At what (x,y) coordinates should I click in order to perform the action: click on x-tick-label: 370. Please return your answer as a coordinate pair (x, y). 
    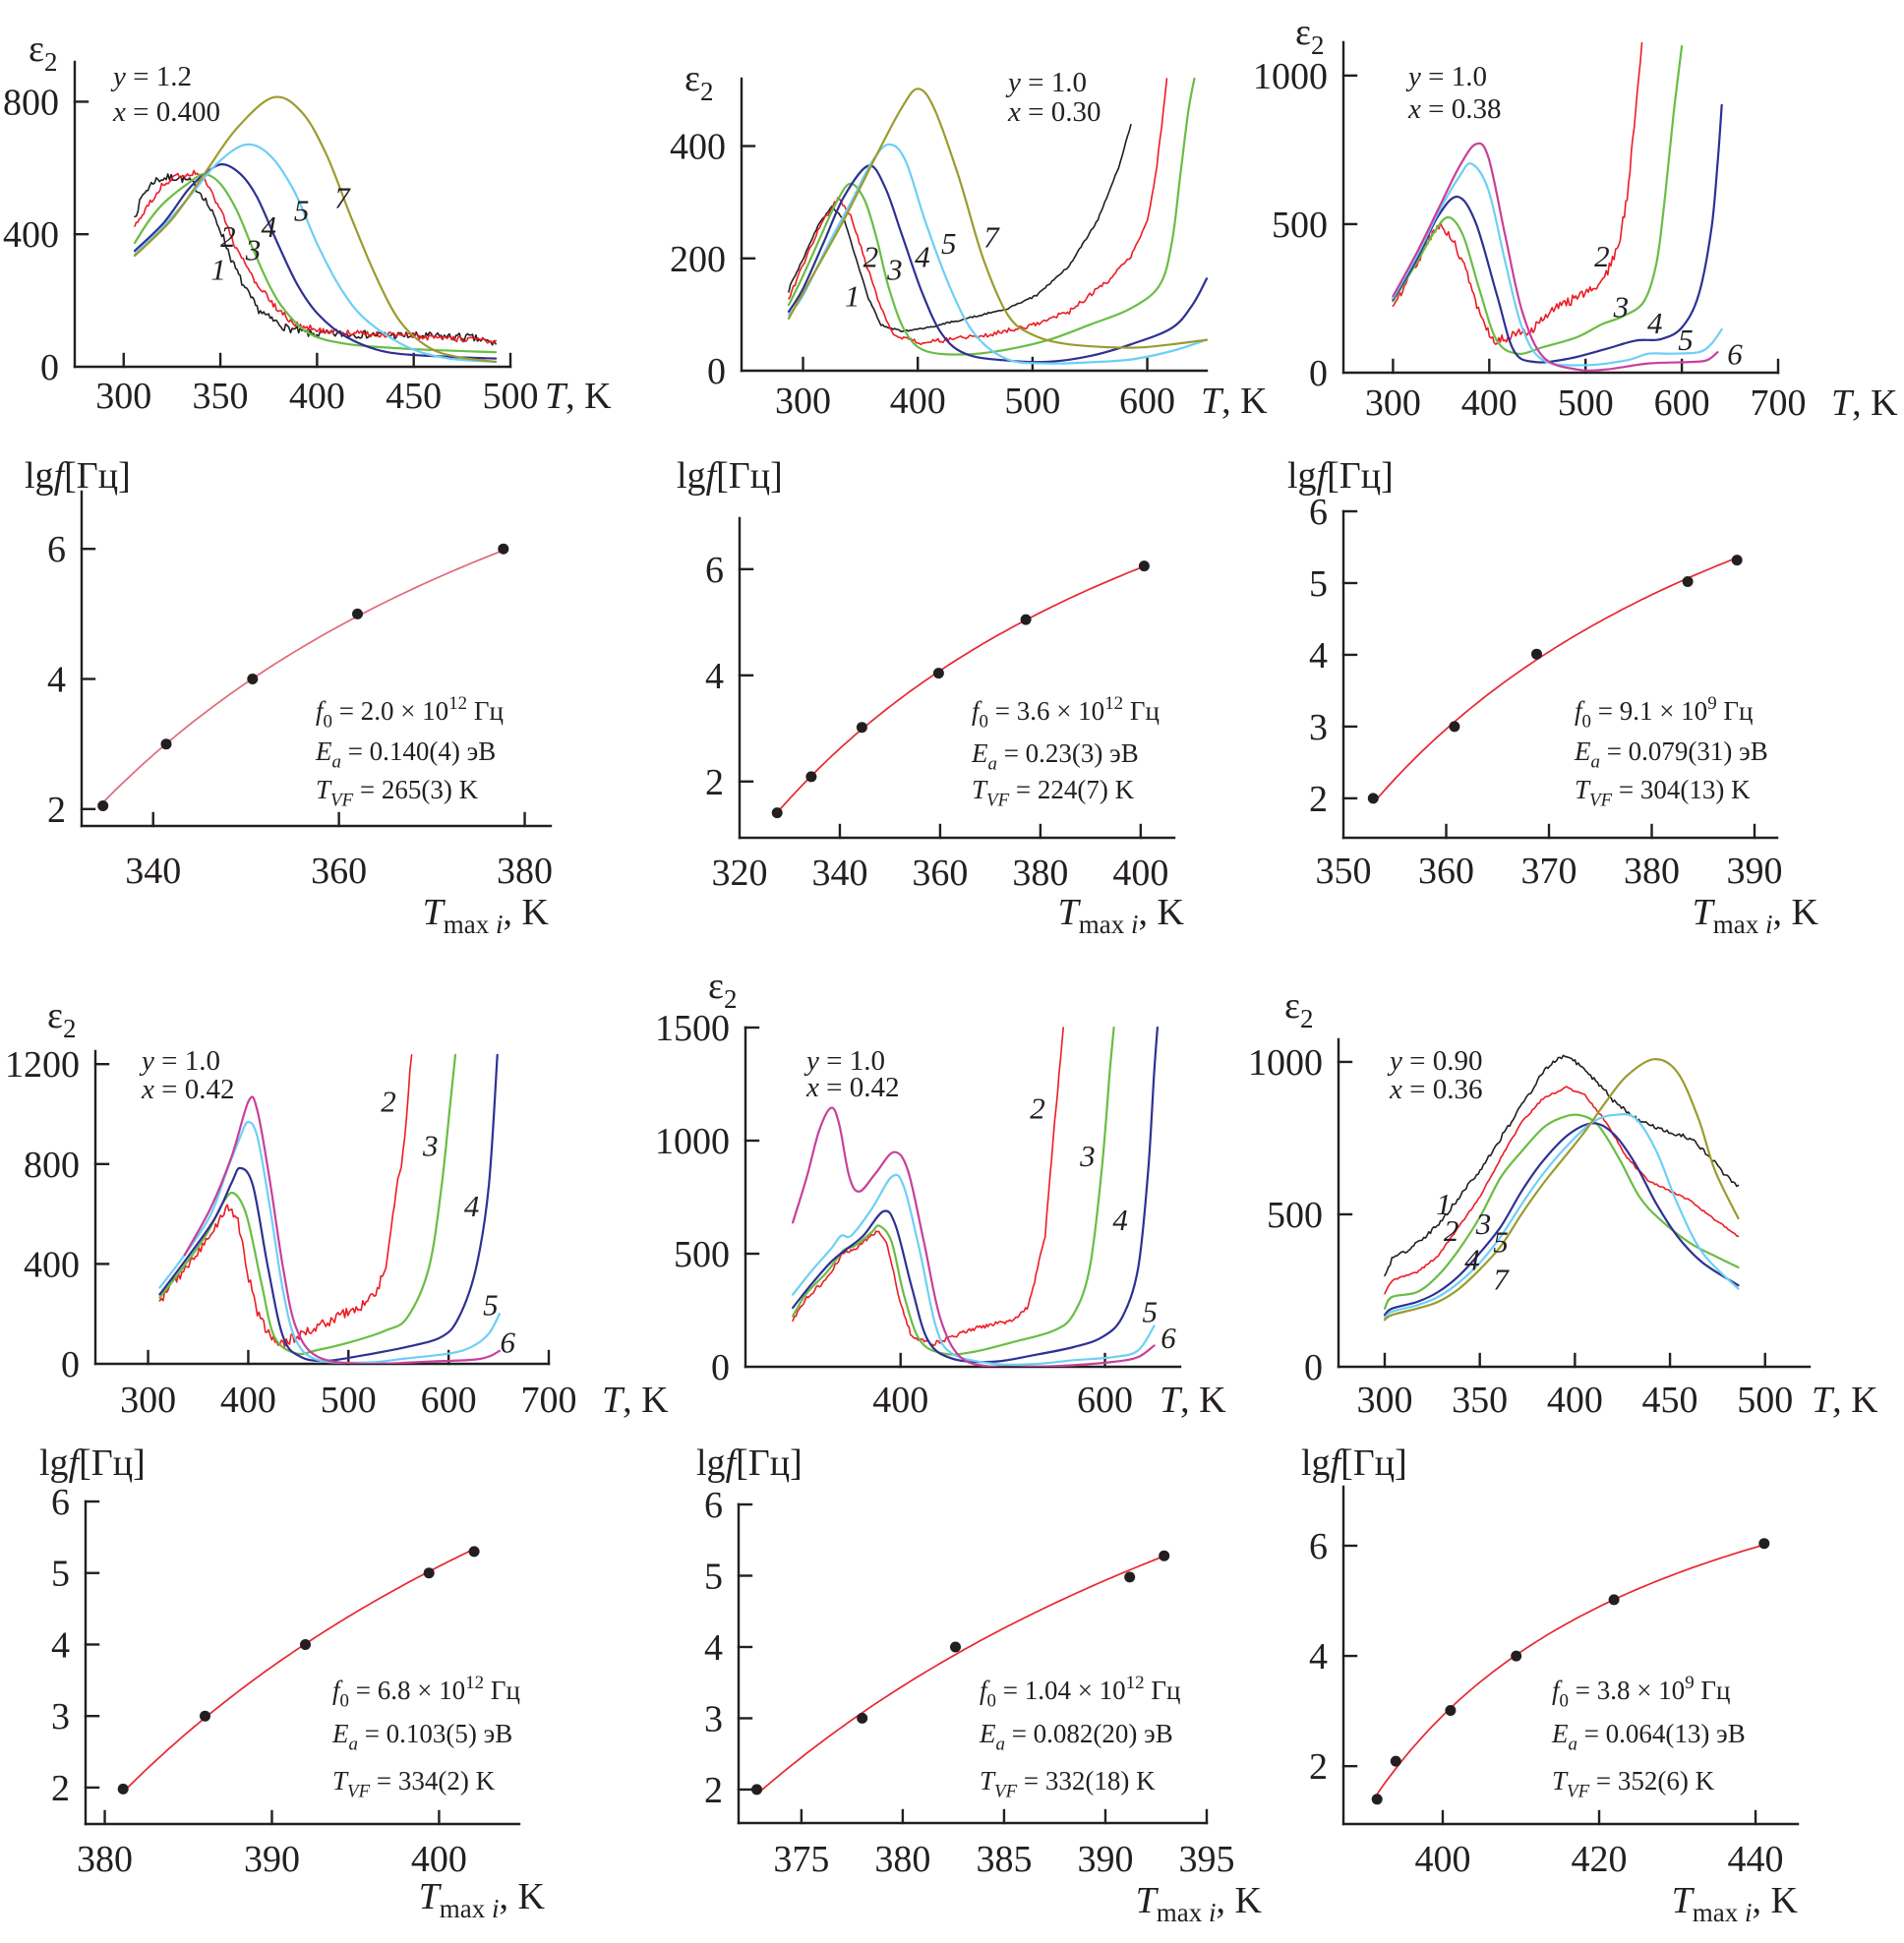
    Looking at the image, I should click on (1549, 871).